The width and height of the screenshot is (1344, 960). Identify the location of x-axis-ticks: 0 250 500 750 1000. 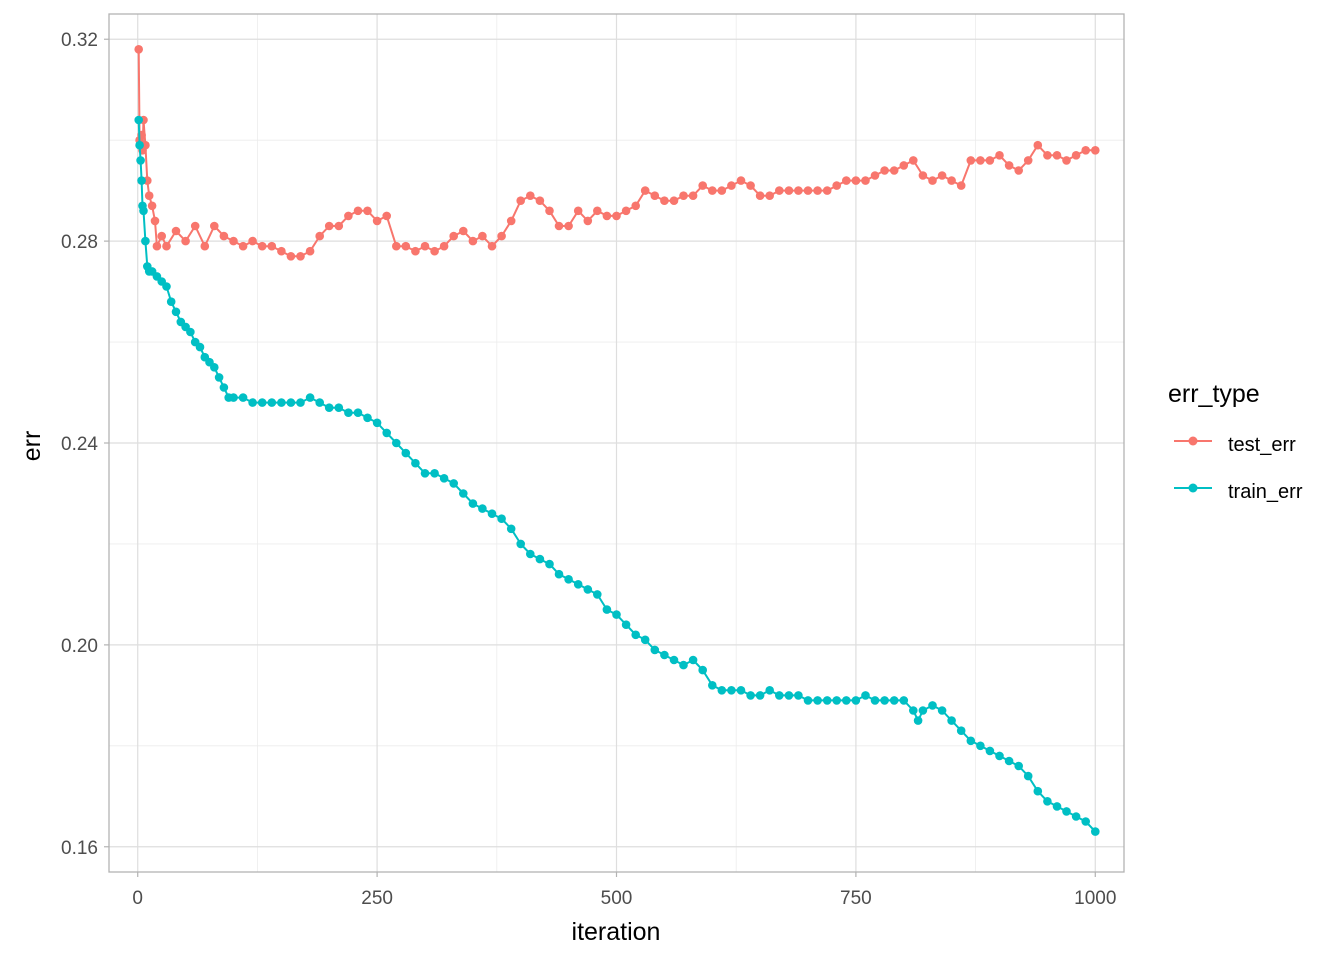
(624, 890).